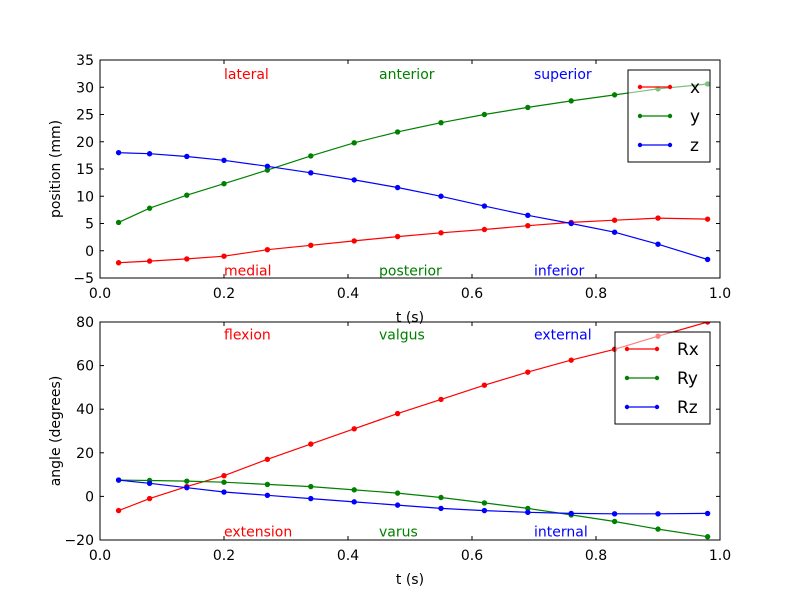 The image size is (800, 600). Describe the element at coordinates (687, 408) in the screenshot. I see `legend-label-Rz: Rz` at that location.